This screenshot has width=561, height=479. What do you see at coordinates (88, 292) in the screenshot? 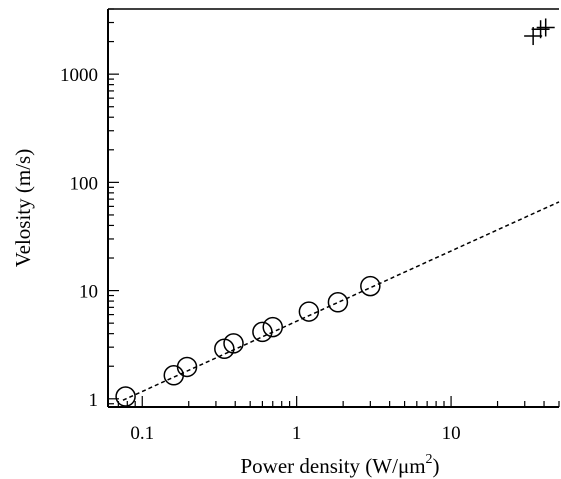
I see `y-tick-label: 10` at bounding box center [88, 292].